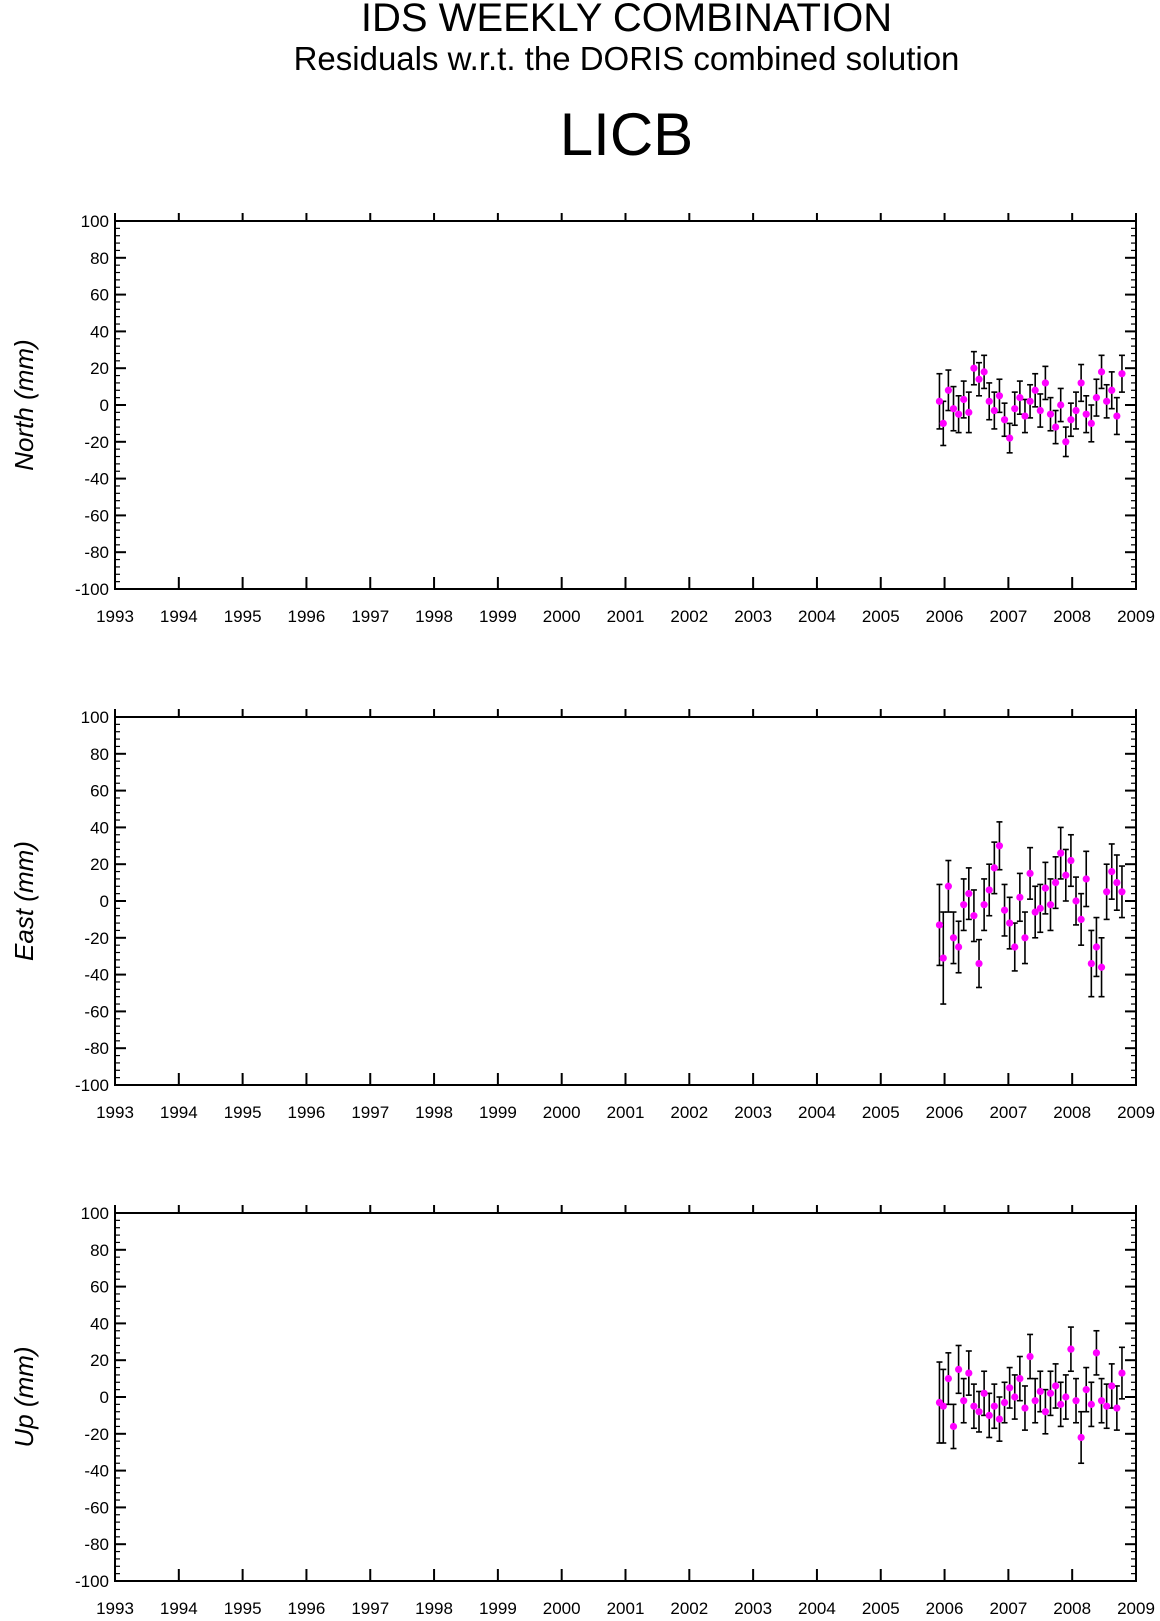 Image resolution: width=1160 pixels, height=1621 pixels. Describe the element at coordinates (498, 1112) in the screenshot. I see `x-tick-label: 1999` at that location.